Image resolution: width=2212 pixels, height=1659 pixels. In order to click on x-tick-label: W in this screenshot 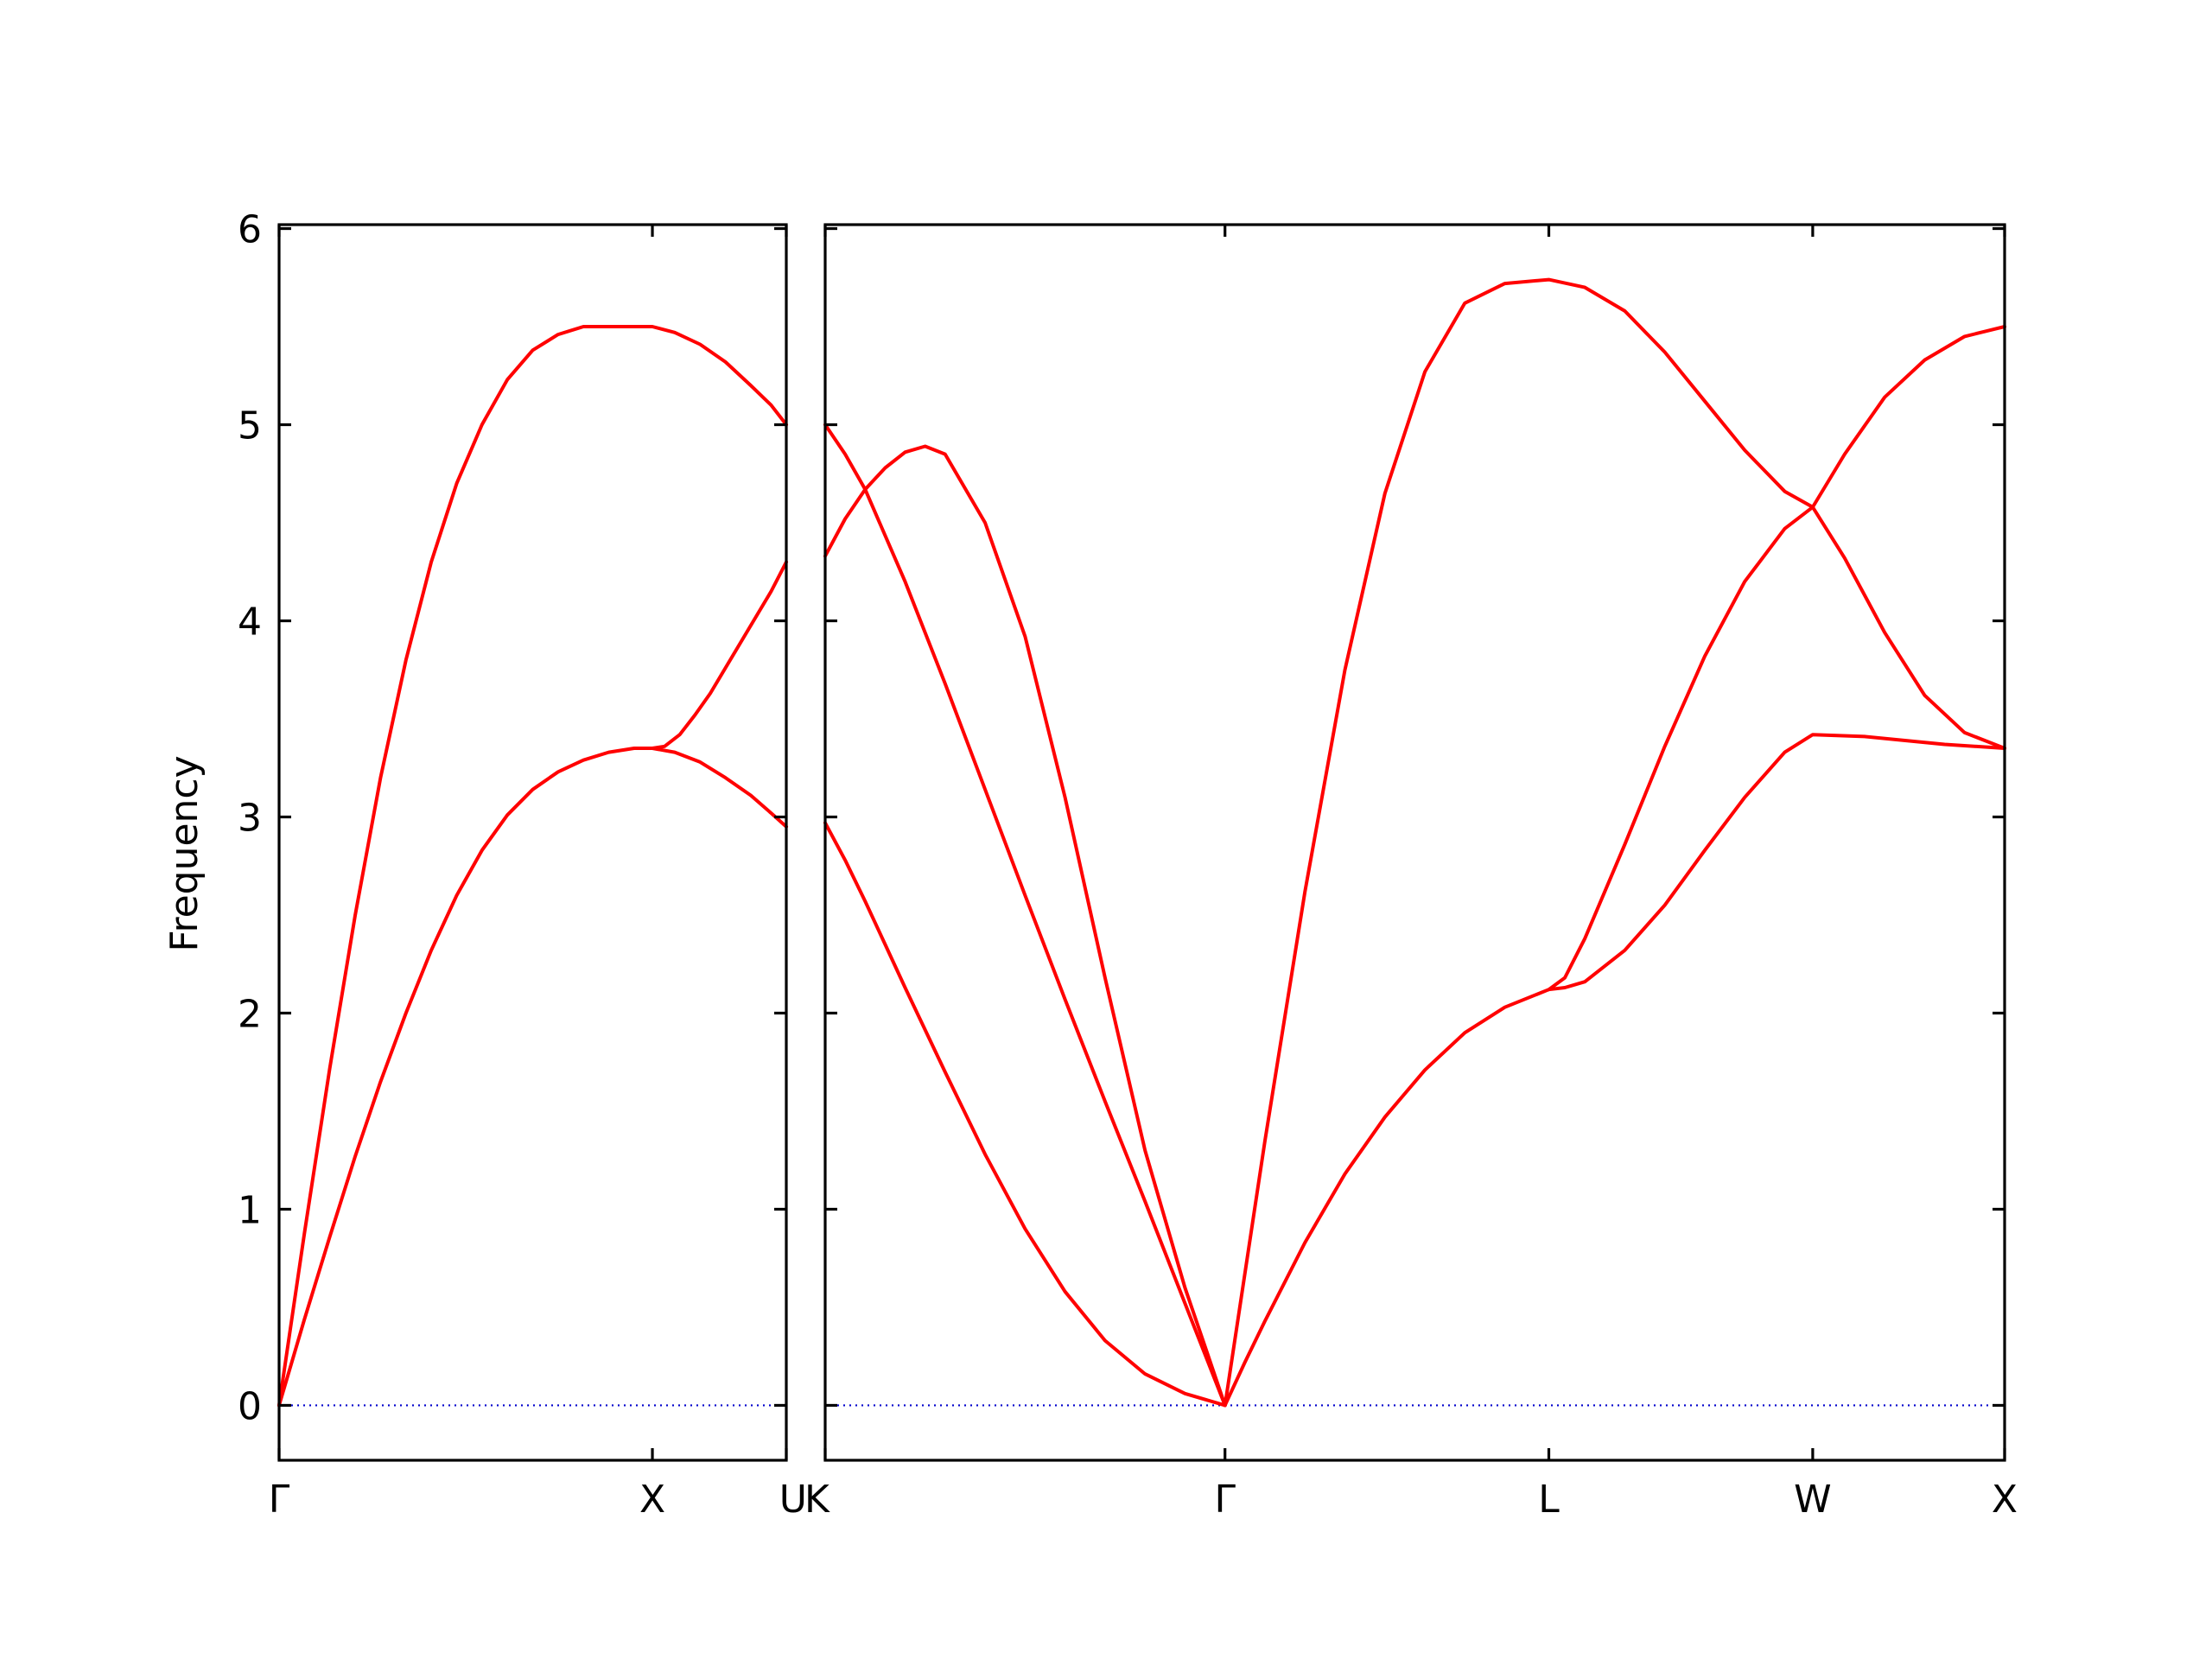, I will do `click(1813, 1500)`.